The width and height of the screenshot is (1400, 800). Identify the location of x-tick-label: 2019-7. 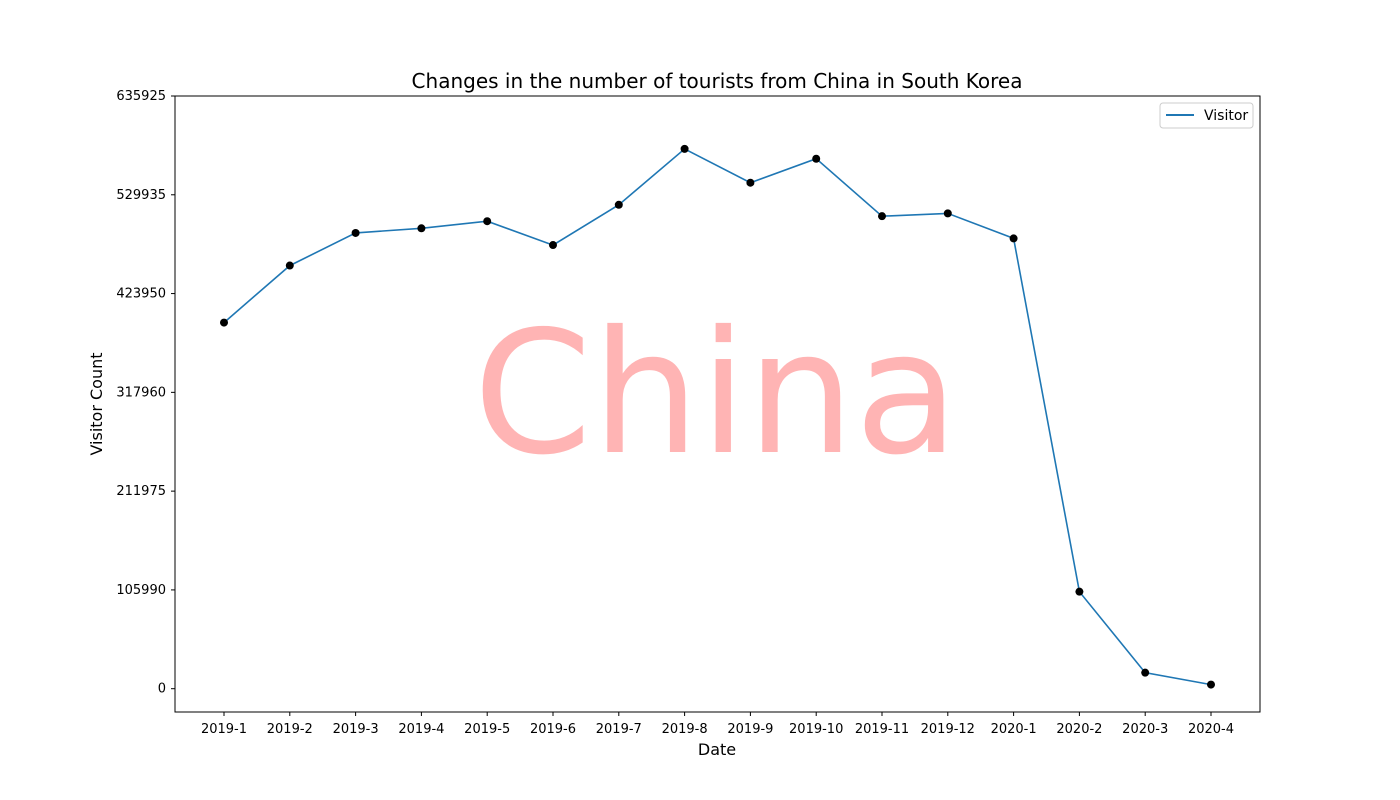
(619, 729).